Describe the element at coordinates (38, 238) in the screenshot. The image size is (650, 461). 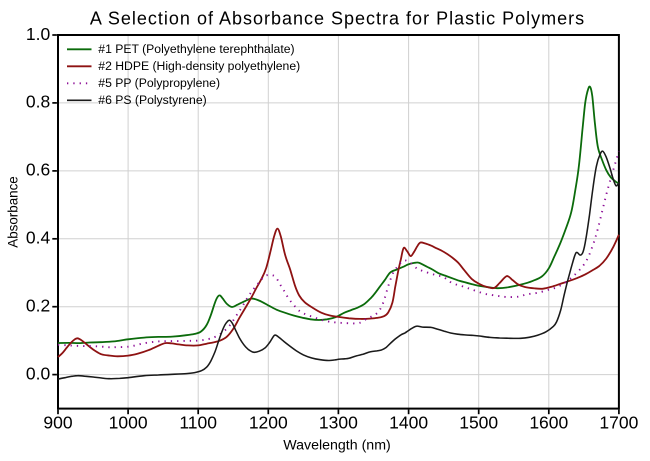
I see `svg-text: 0.4` at that location.